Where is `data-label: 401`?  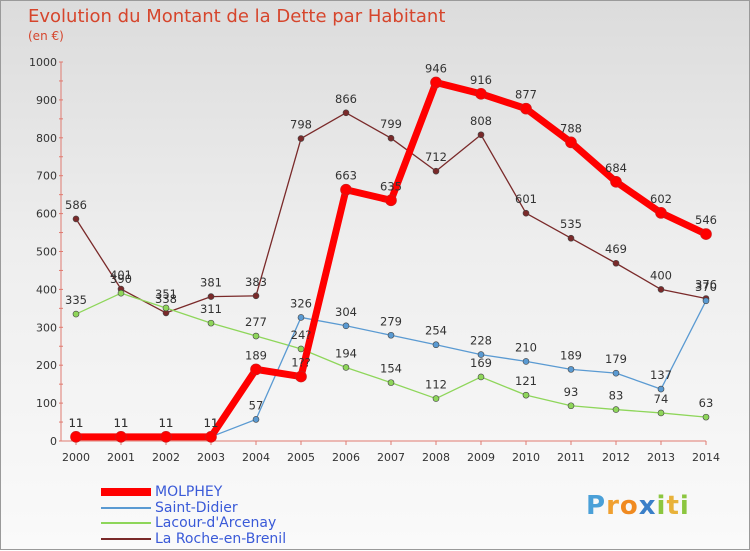
data-label: 401 is located at coordinates (121, 275).